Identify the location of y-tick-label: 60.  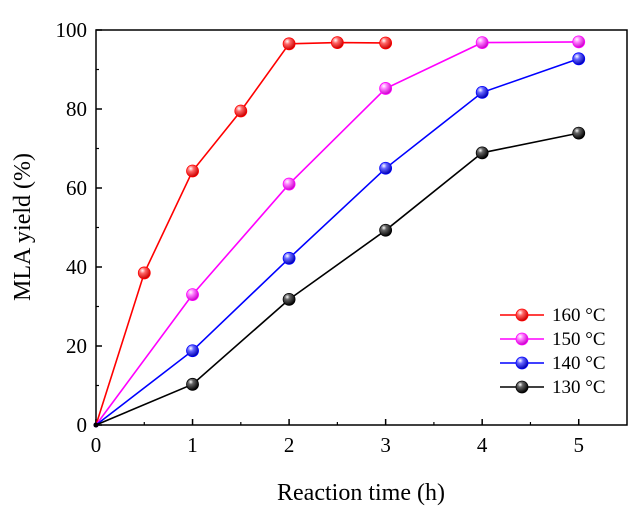
(76, 188).